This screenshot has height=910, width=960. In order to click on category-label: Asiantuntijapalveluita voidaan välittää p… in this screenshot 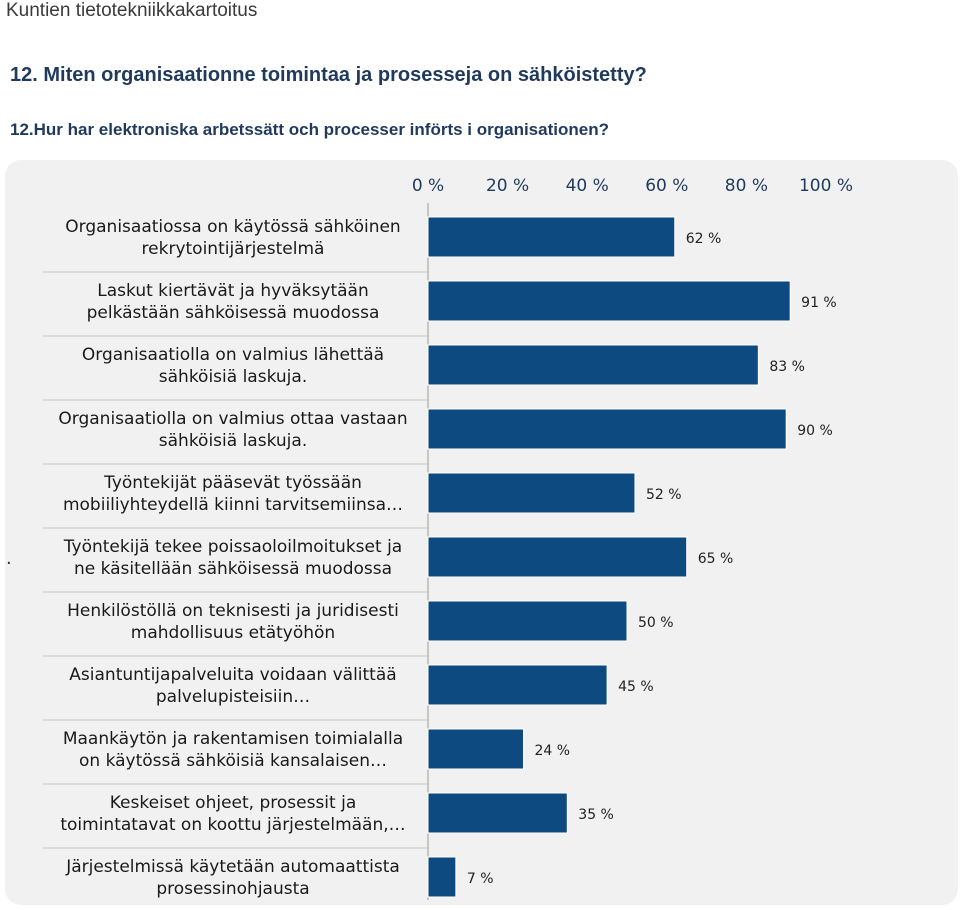, I will do `click(232, 686)`.